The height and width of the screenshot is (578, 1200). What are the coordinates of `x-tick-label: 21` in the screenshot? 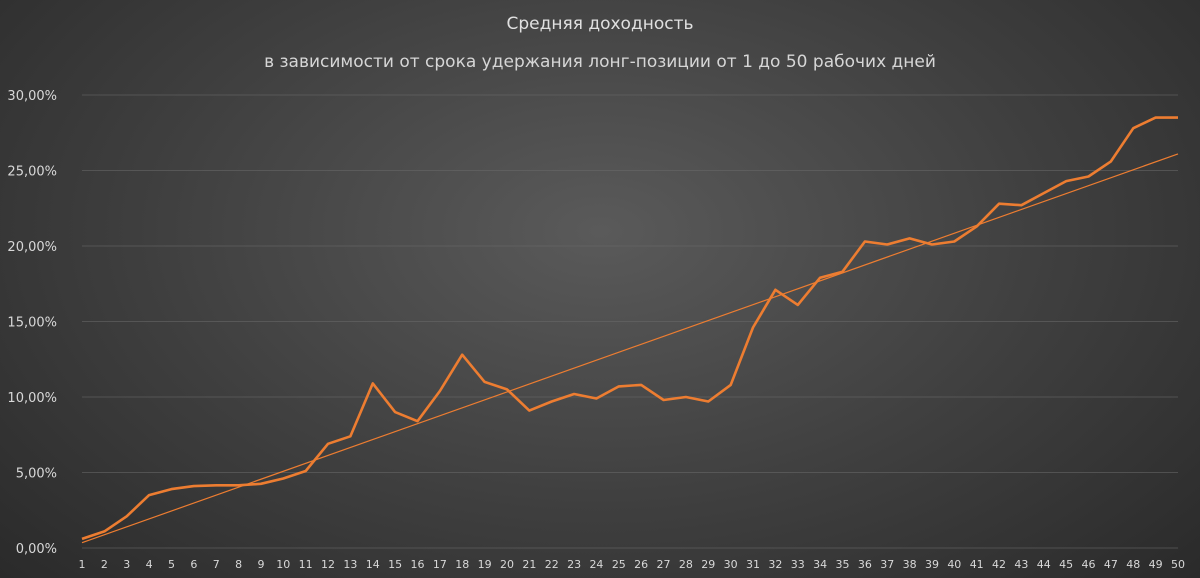 It's located at (529, 564).